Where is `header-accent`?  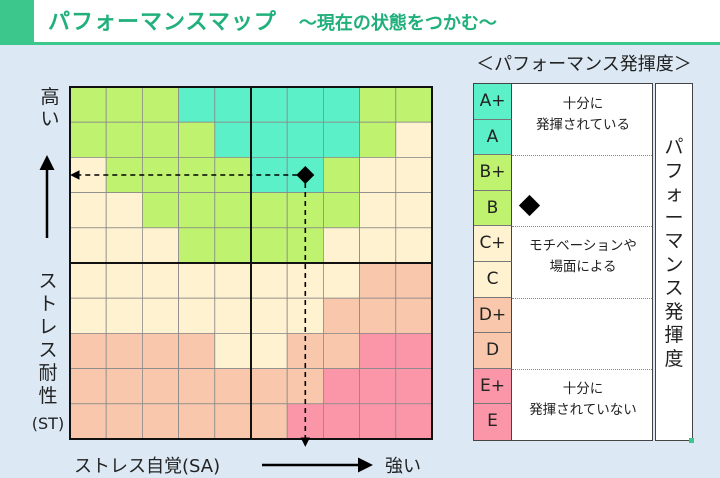 header-accent is located at coordinates (17, 21).